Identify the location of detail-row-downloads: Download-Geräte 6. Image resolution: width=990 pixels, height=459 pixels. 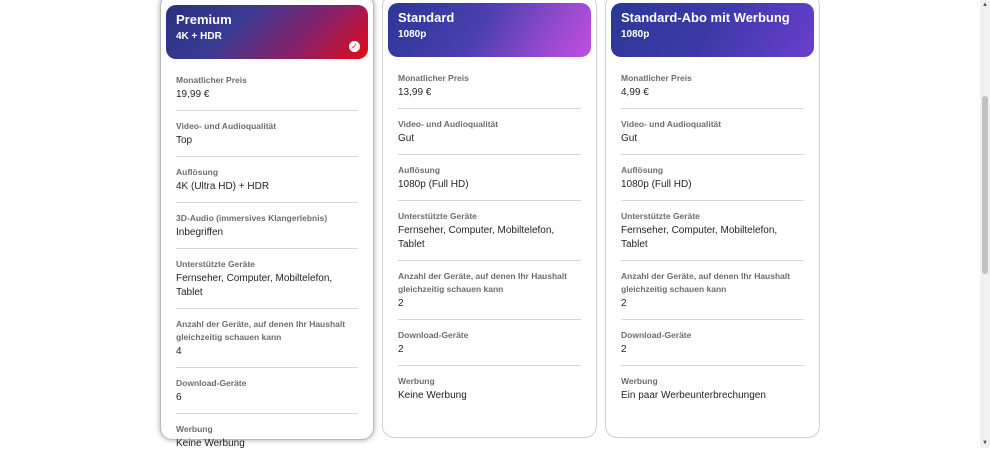
(267, 391).